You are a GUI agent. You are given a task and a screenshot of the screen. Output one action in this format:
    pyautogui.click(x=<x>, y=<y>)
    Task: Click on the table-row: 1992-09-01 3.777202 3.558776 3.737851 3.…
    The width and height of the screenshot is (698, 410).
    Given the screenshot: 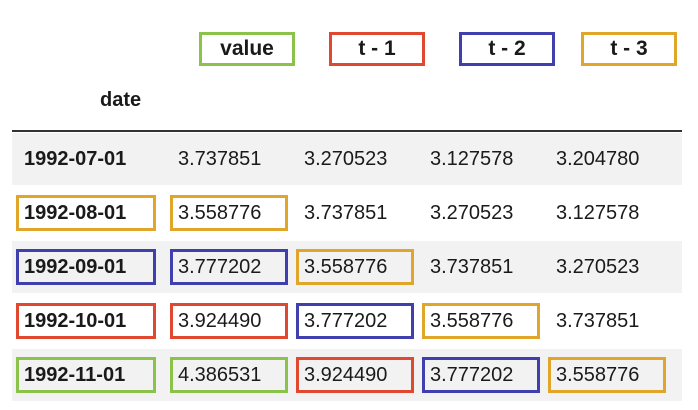 What is the action you would take?
    pyautogui.click(x=347, y=267)
    